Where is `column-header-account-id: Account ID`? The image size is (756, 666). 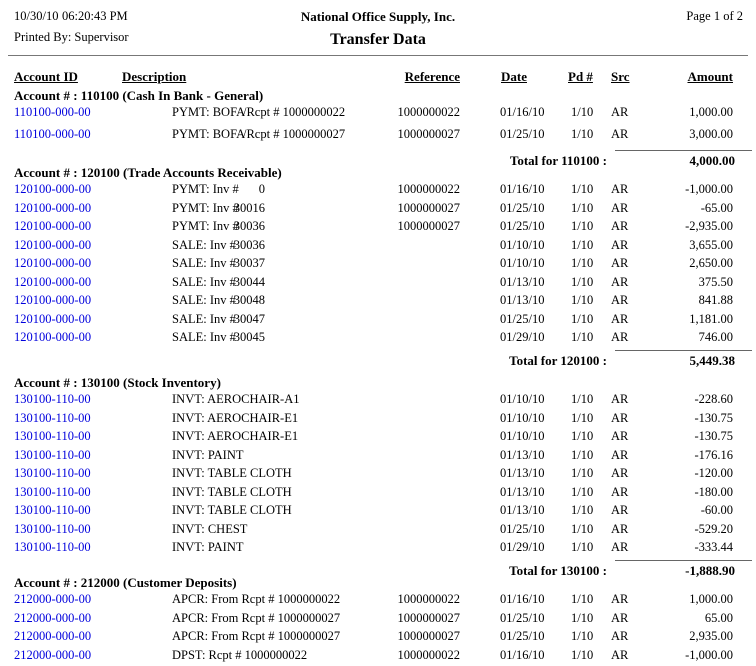
column-header-account-id: Account ID is located at coordinates (46, 77).